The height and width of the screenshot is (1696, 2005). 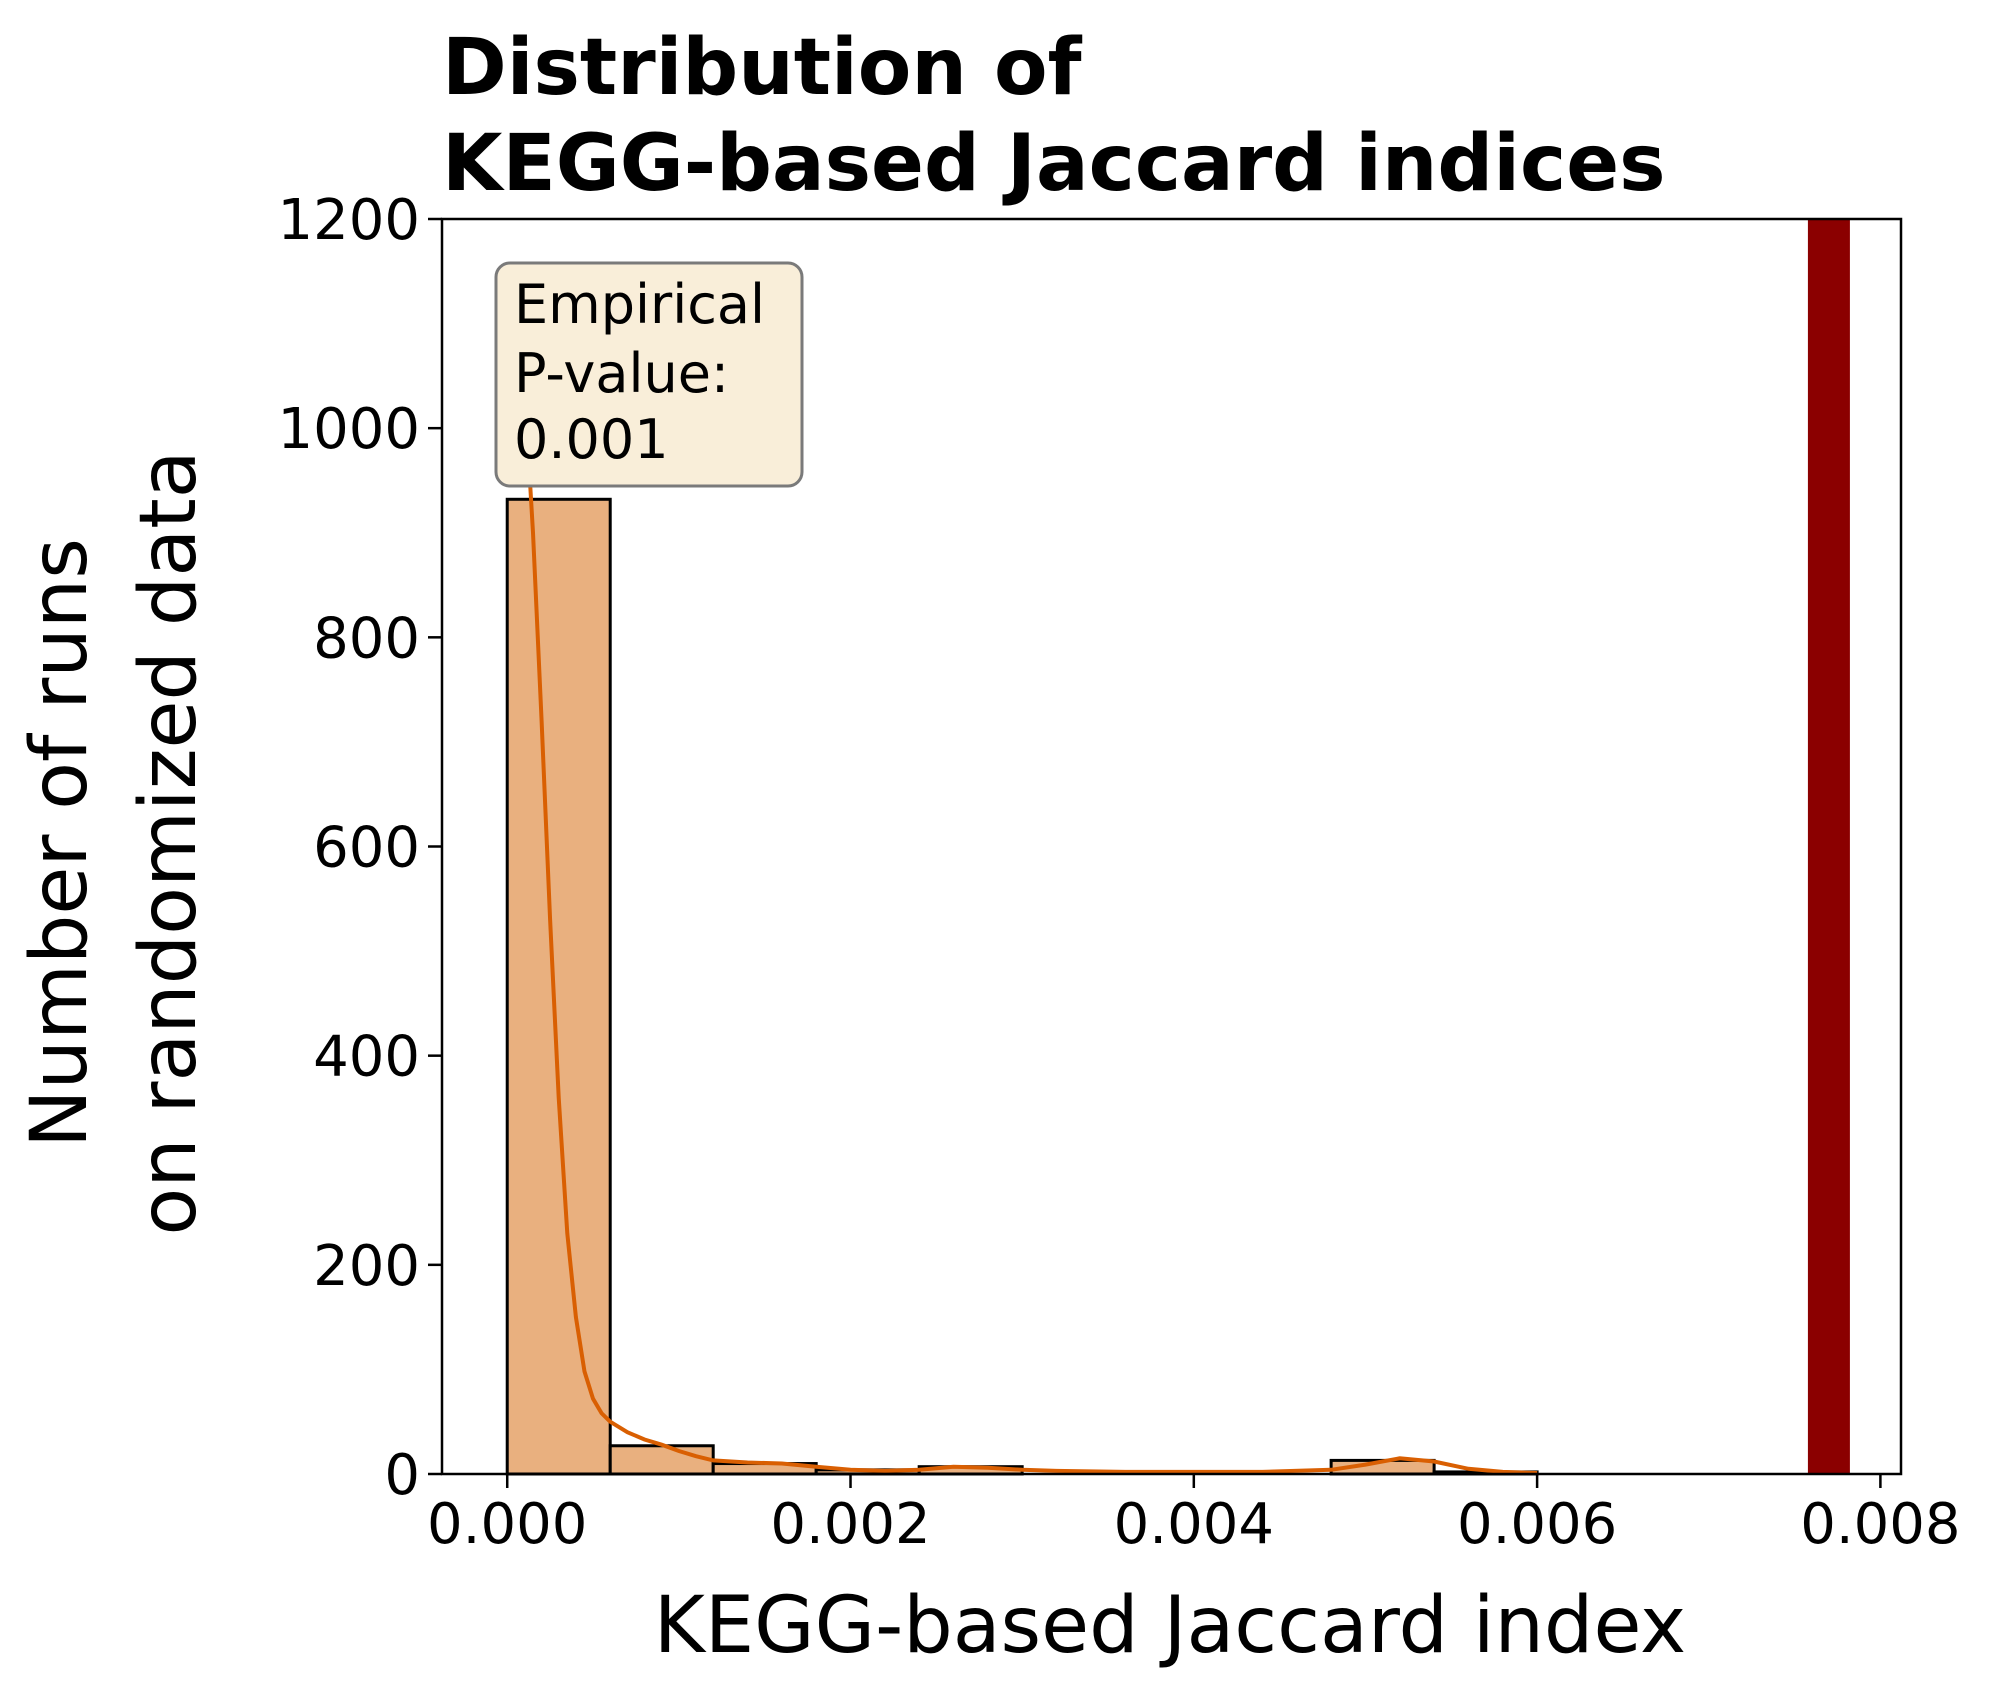 What do you see at coordinates (1194, 1524) in the screenshot?
I see `x-tick-label-2: 0.004` at bounding box center [1194, 1524].